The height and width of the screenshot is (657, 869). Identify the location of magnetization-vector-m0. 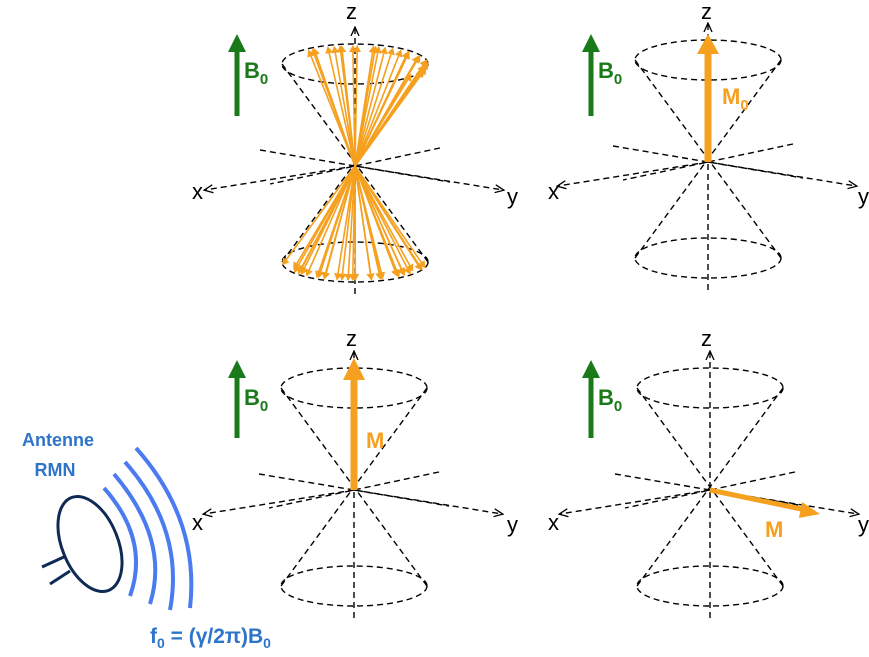
(708, 98).